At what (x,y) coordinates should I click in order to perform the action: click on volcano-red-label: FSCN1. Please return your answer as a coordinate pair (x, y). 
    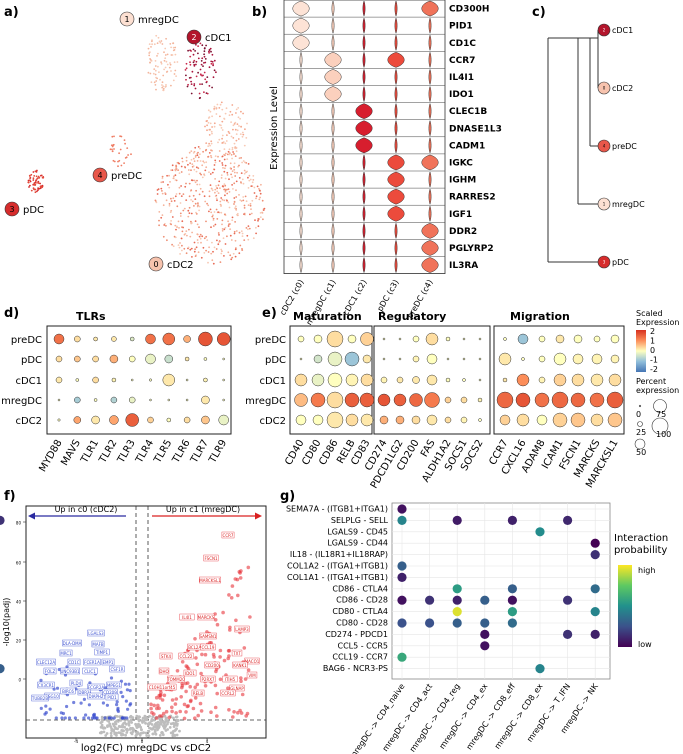
    Looking at the image, I should click on (211, 558).